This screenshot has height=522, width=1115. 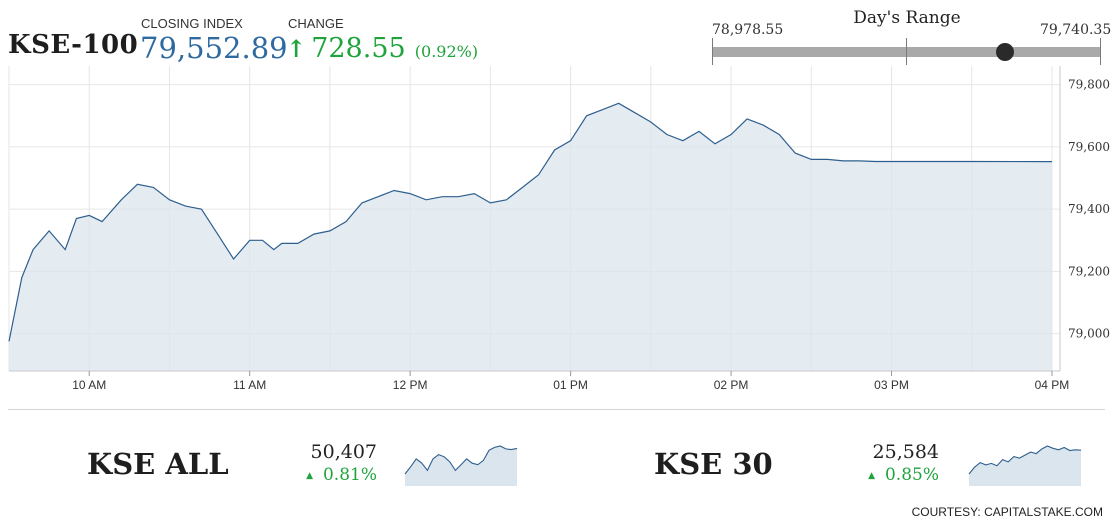 What do you see at coordinates (1084, 218) in the screenshot?
I see `y-axis: 79,000 79,200 79,400 79,600 79,800` at bounding box center [1084, 218].